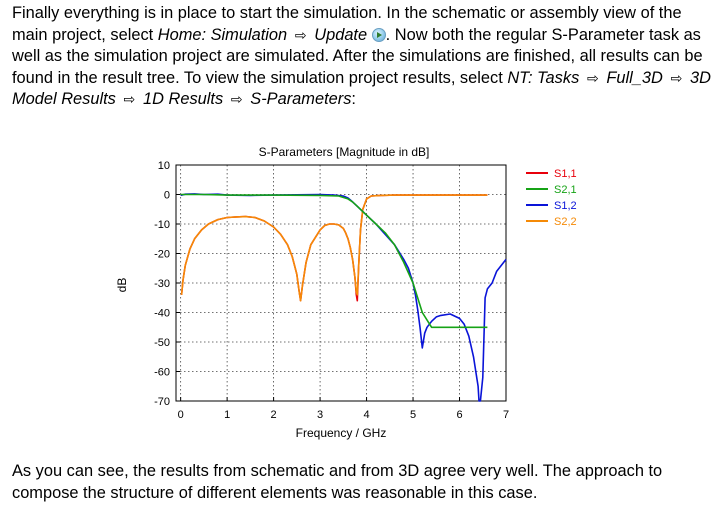  What do you see at coordinates (162, 255) in the screenshot?
I see `y-tick-label: -20` at bounding box center [162, 255].